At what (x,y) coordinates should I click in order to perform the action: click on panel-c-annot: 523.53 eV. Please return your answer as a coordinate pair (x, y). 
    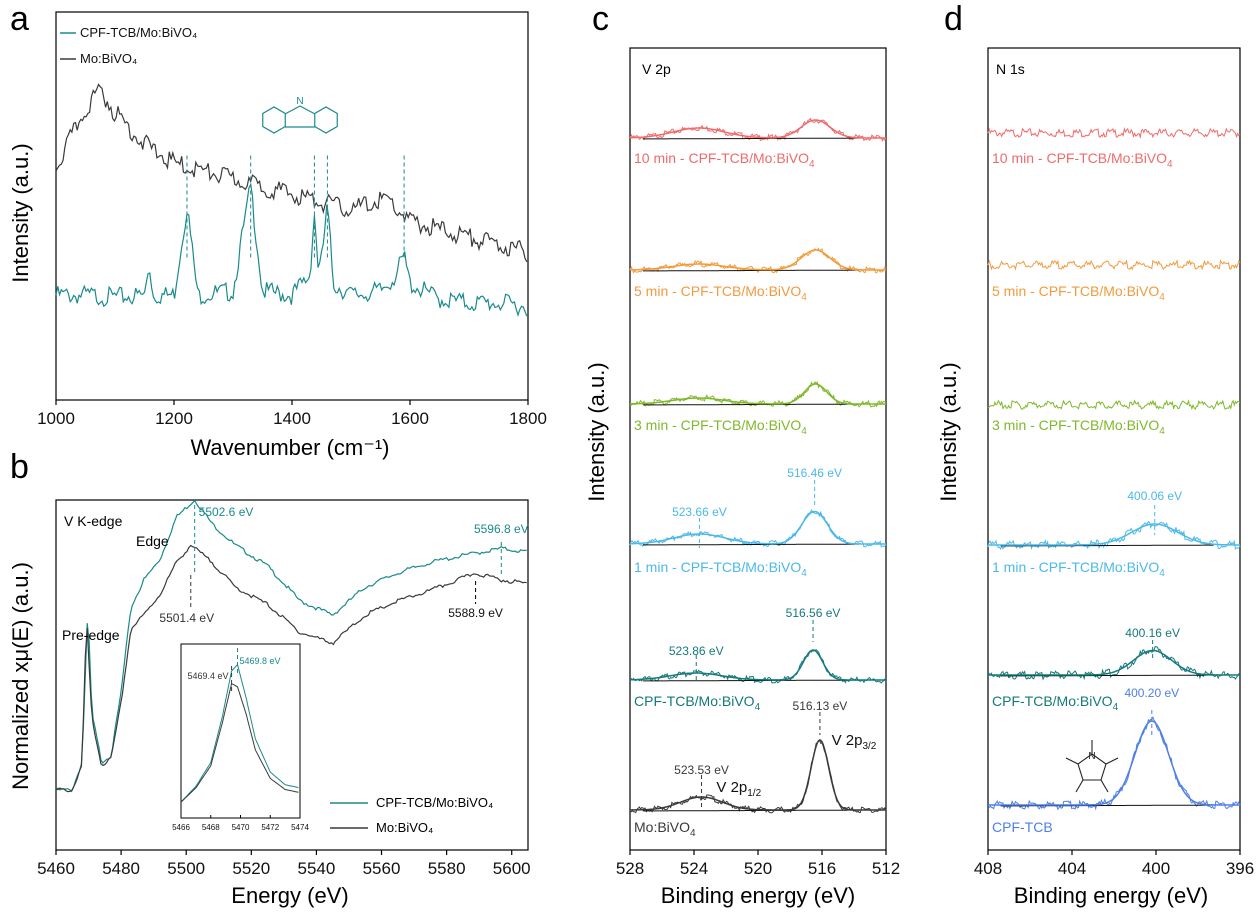
    Looking at the image, I should click on (701, 770).